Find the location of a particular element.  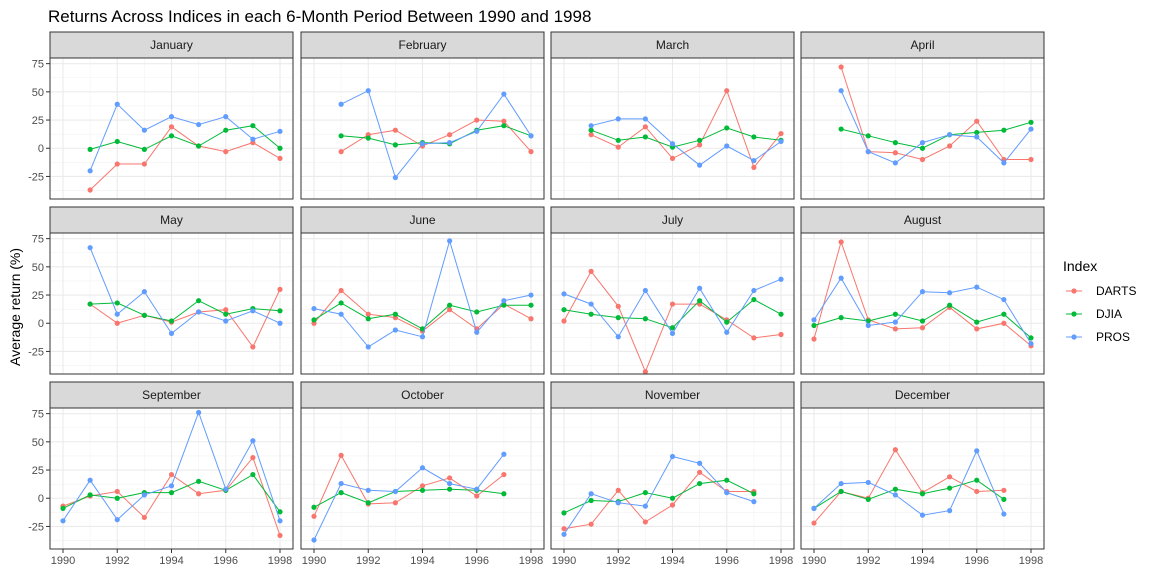

legend-item-djia: DJIA is located at coordinates (1094, 314).